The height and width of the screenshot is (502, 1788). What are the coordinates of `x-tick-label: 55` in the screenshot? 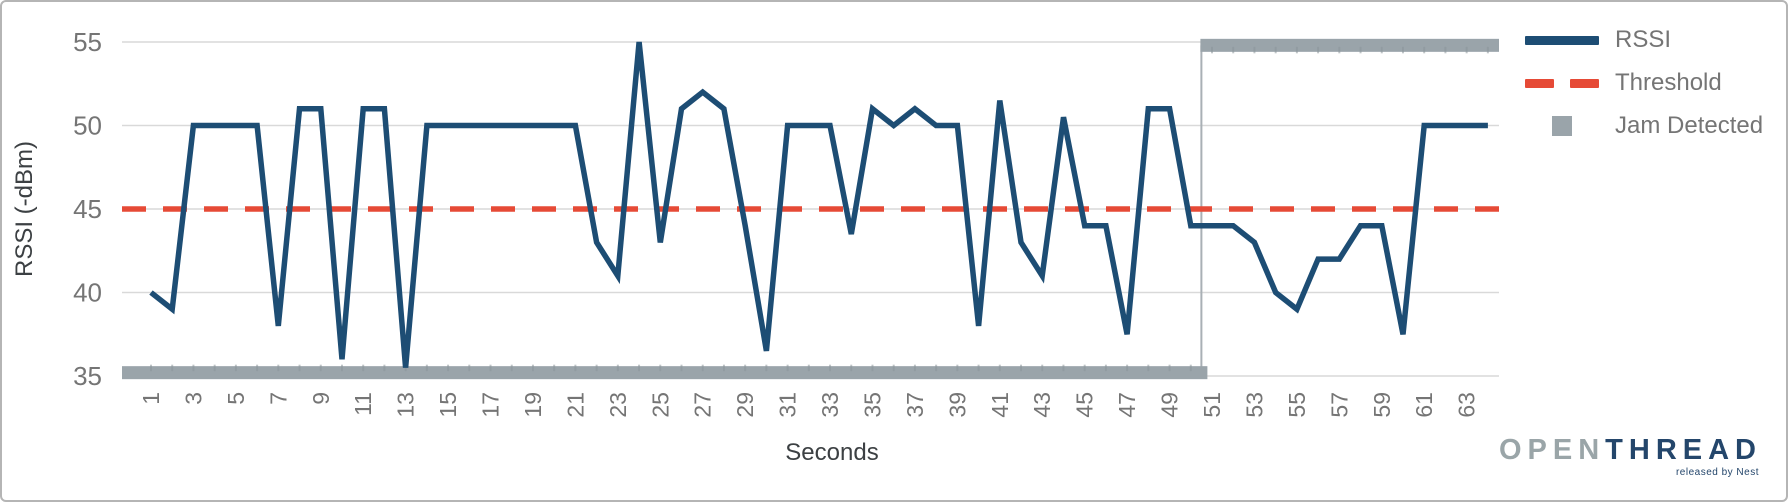 It's located at (1297, 405).